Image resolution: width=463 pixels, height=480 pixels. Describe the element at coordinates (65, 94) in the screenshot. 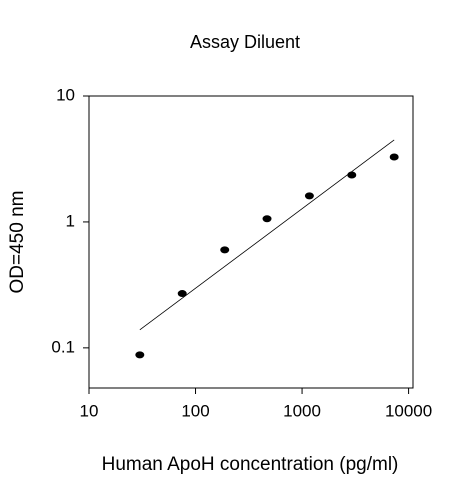

I see `y-tick-label: 10` at that location.